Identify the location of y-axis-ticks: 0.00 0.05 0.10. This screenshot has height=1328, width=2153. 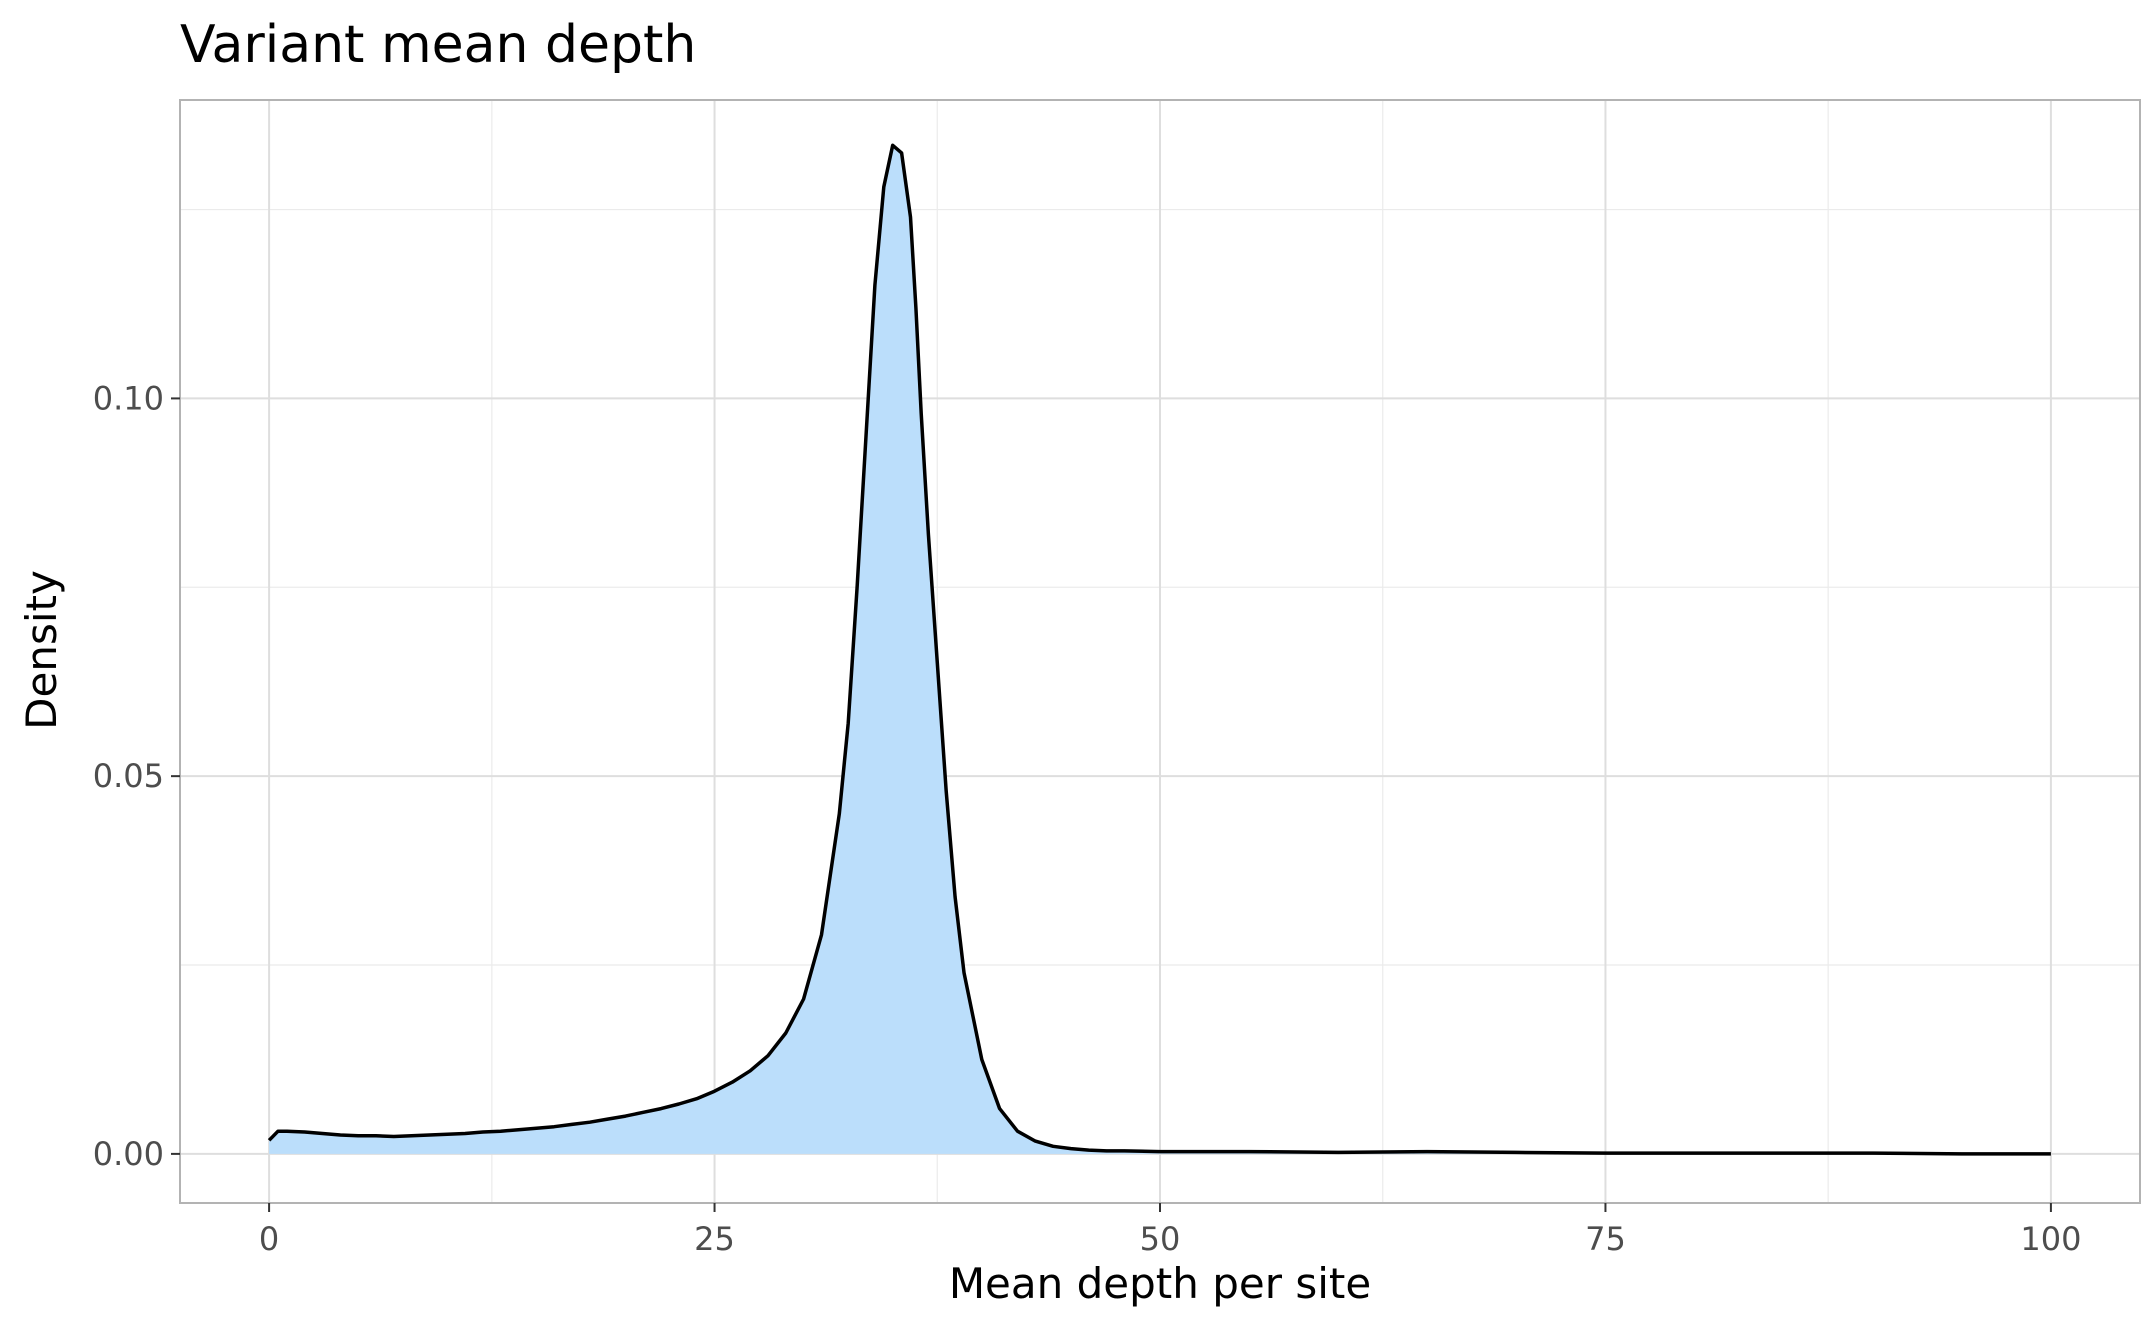
(136, 776).